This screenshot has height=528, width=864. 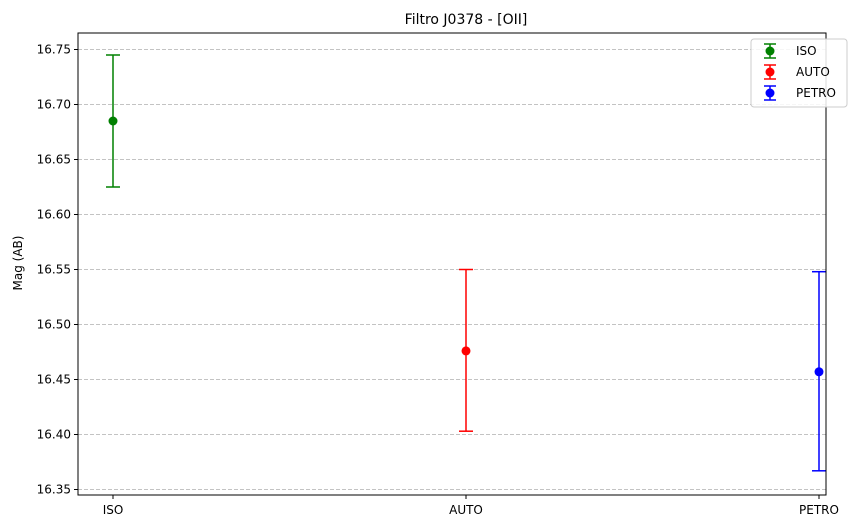 What do you see at coordinates (54, 160) in the screenshot?
I see `y-tick-label: 16.65` at bounding box center [54, 160].